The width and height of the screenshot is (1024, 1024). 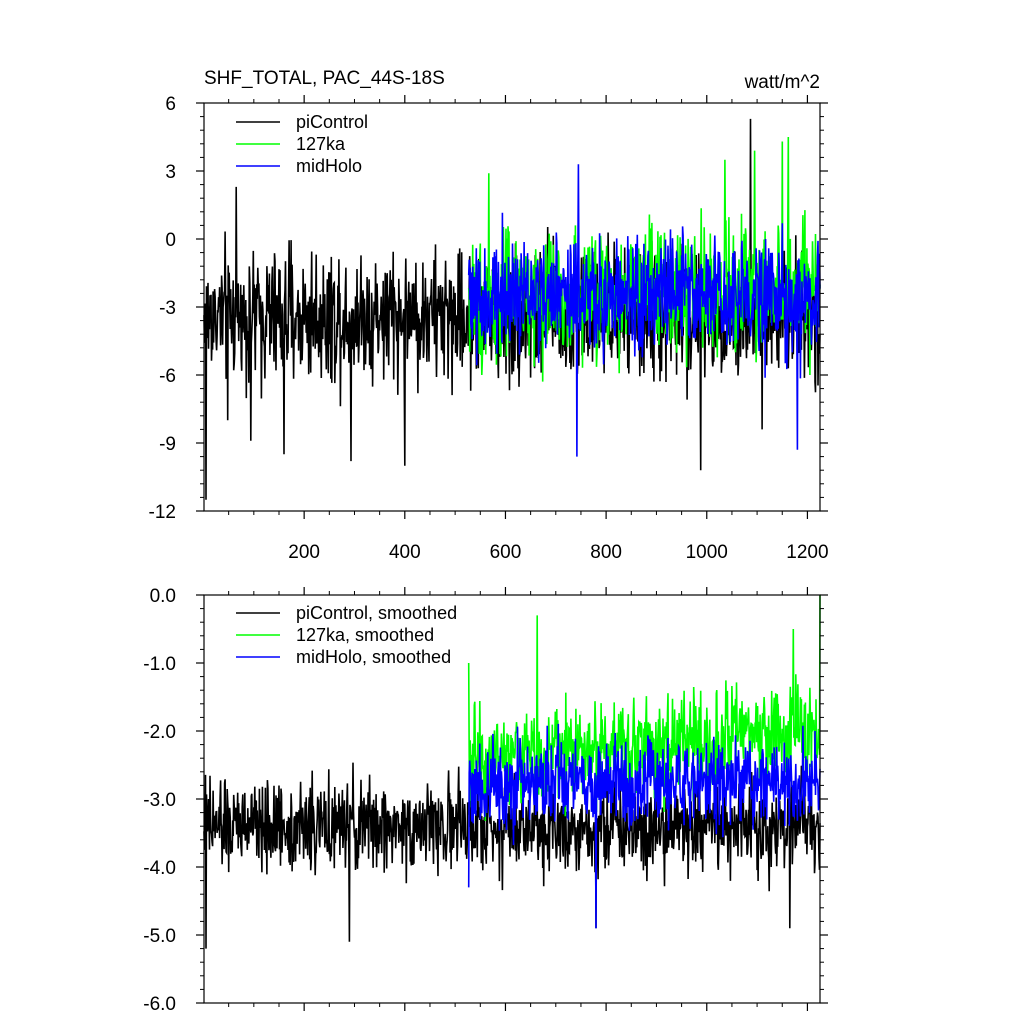 I want to click on x-tick-label: 200, so click(x=304, y=552).